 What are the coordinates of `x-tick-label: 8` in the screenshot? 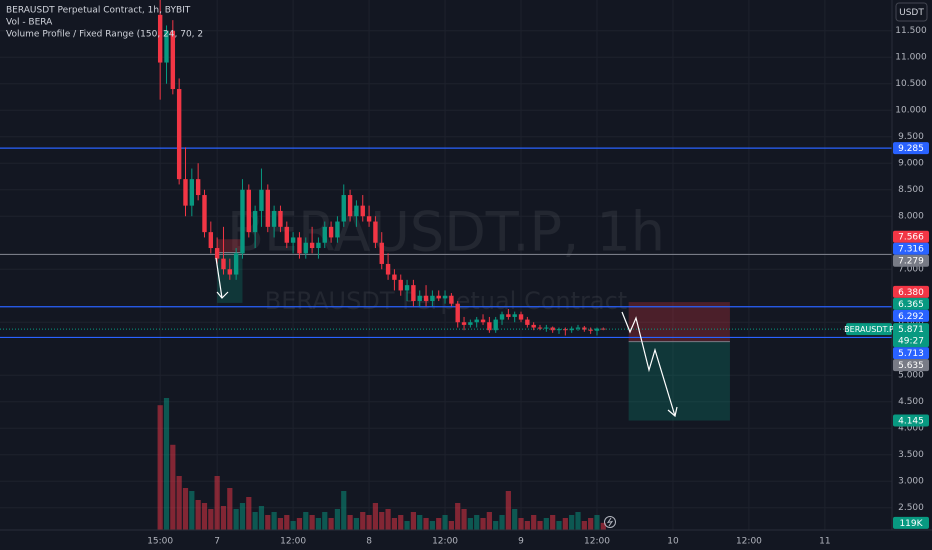 It's located at (369, 542).